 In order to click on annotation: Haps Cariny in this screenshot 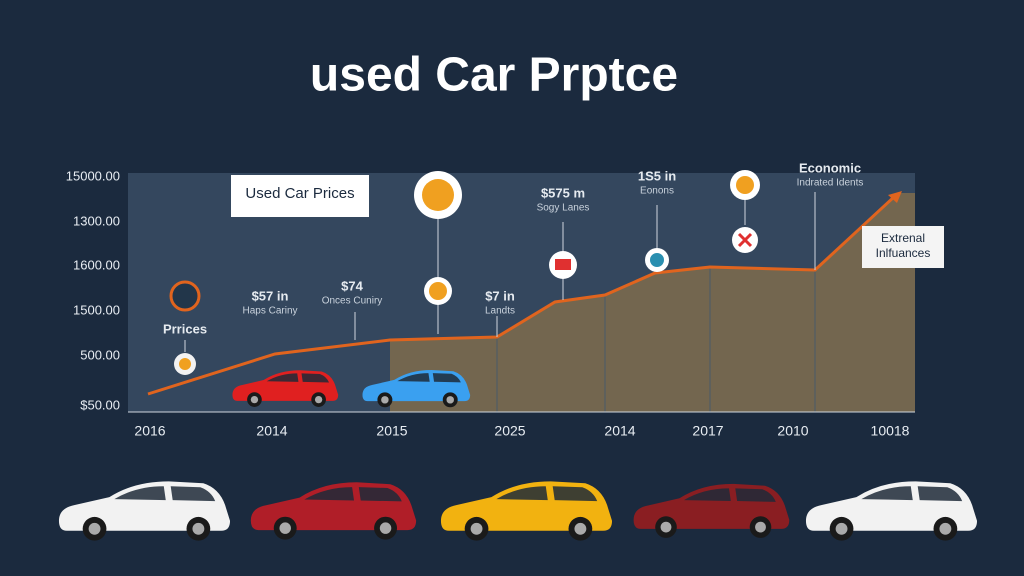, I will do `click(269, 311)`.